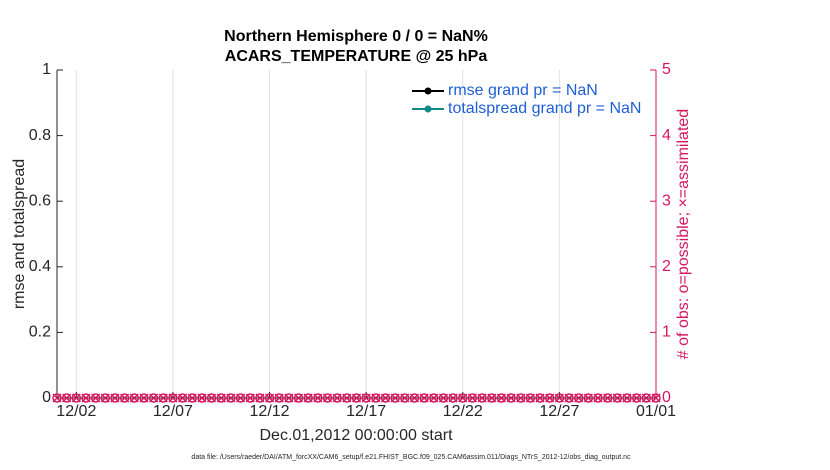 This screenshot has height=470, width=830. Describe the element at coordinates (666, 135) in the screenshot. I see `y2-tick-label: 4` at that location.